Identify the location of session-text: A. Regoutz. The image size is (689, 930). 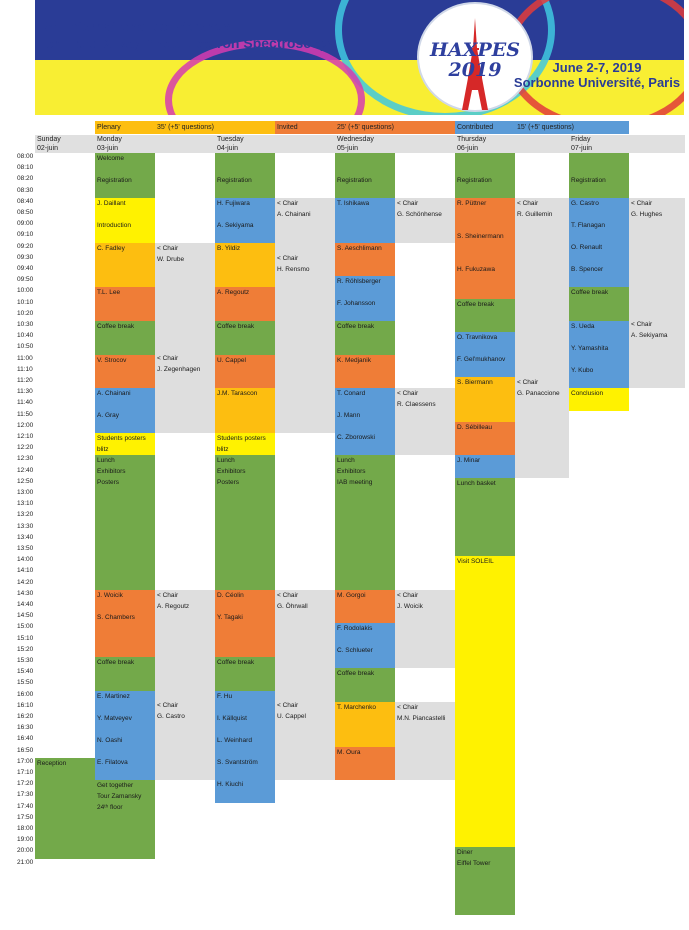
(233, 293).